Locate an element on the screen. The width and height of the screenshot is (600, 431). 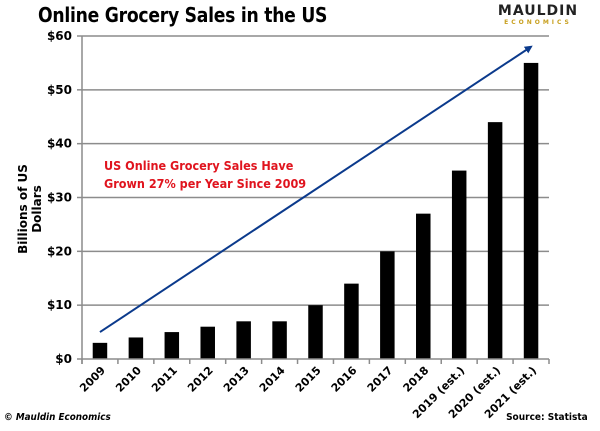
y-tick-label: $30 is located at coordinates (59, 198).